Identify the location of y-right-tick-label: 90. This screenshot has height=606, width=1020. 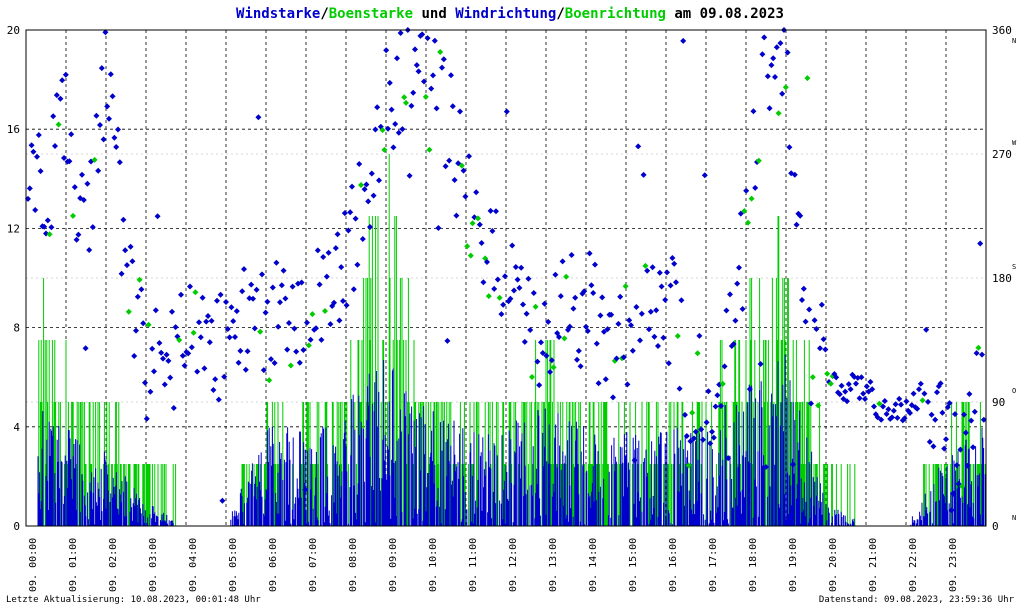
(998, 402).